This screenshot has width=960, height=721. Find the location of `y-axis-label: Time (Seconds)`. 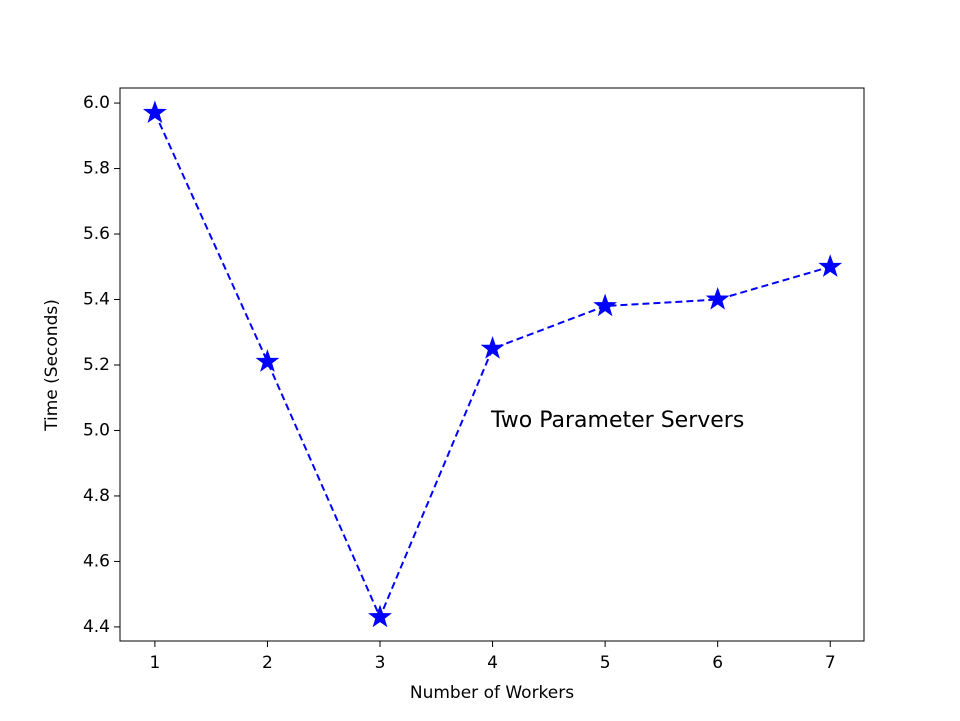

y-axis-label: Time (Seconds) is located at coordinates (52, 365).